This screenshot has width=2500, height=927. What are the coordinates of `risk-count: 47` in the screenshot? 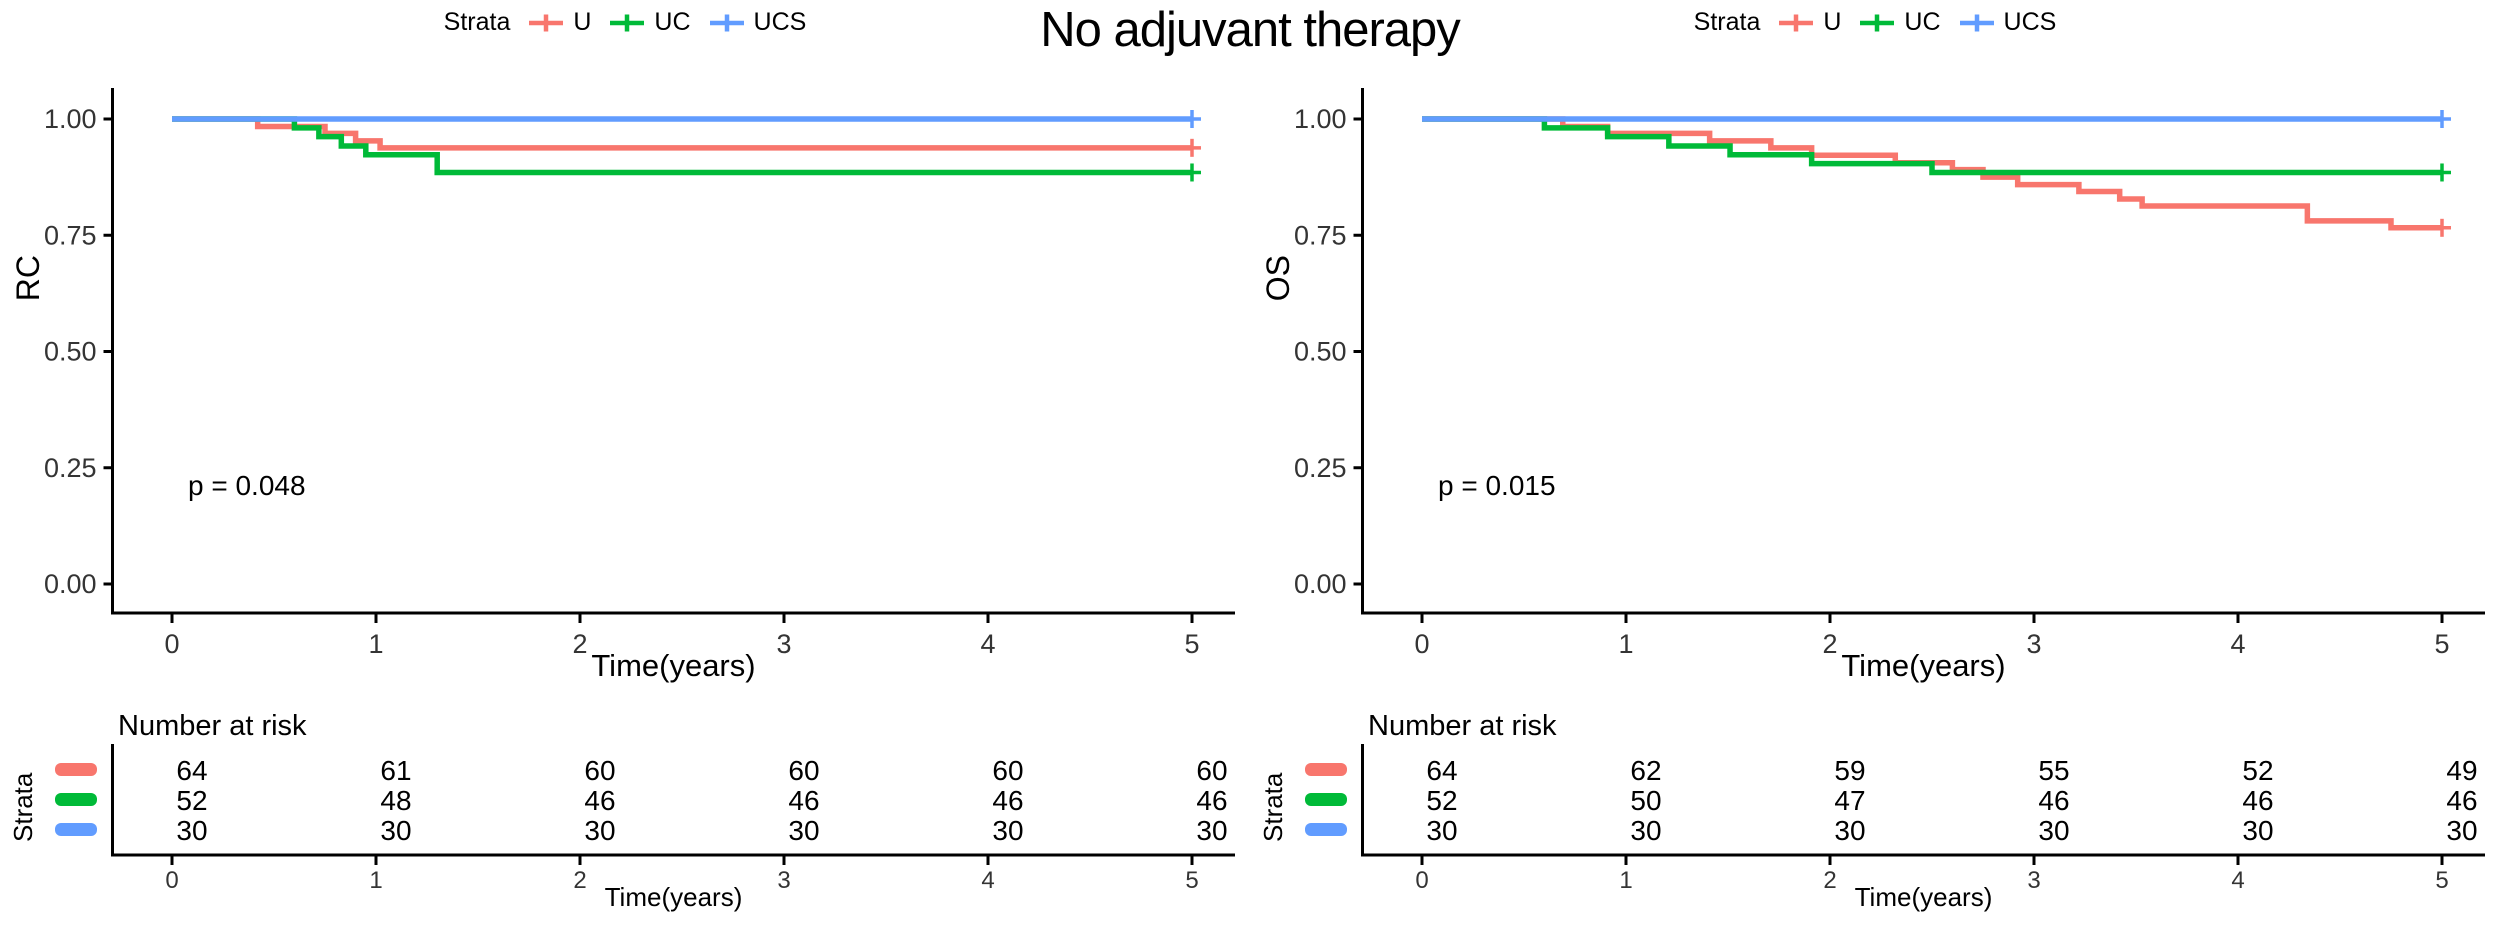 It's located at (1849, 800).